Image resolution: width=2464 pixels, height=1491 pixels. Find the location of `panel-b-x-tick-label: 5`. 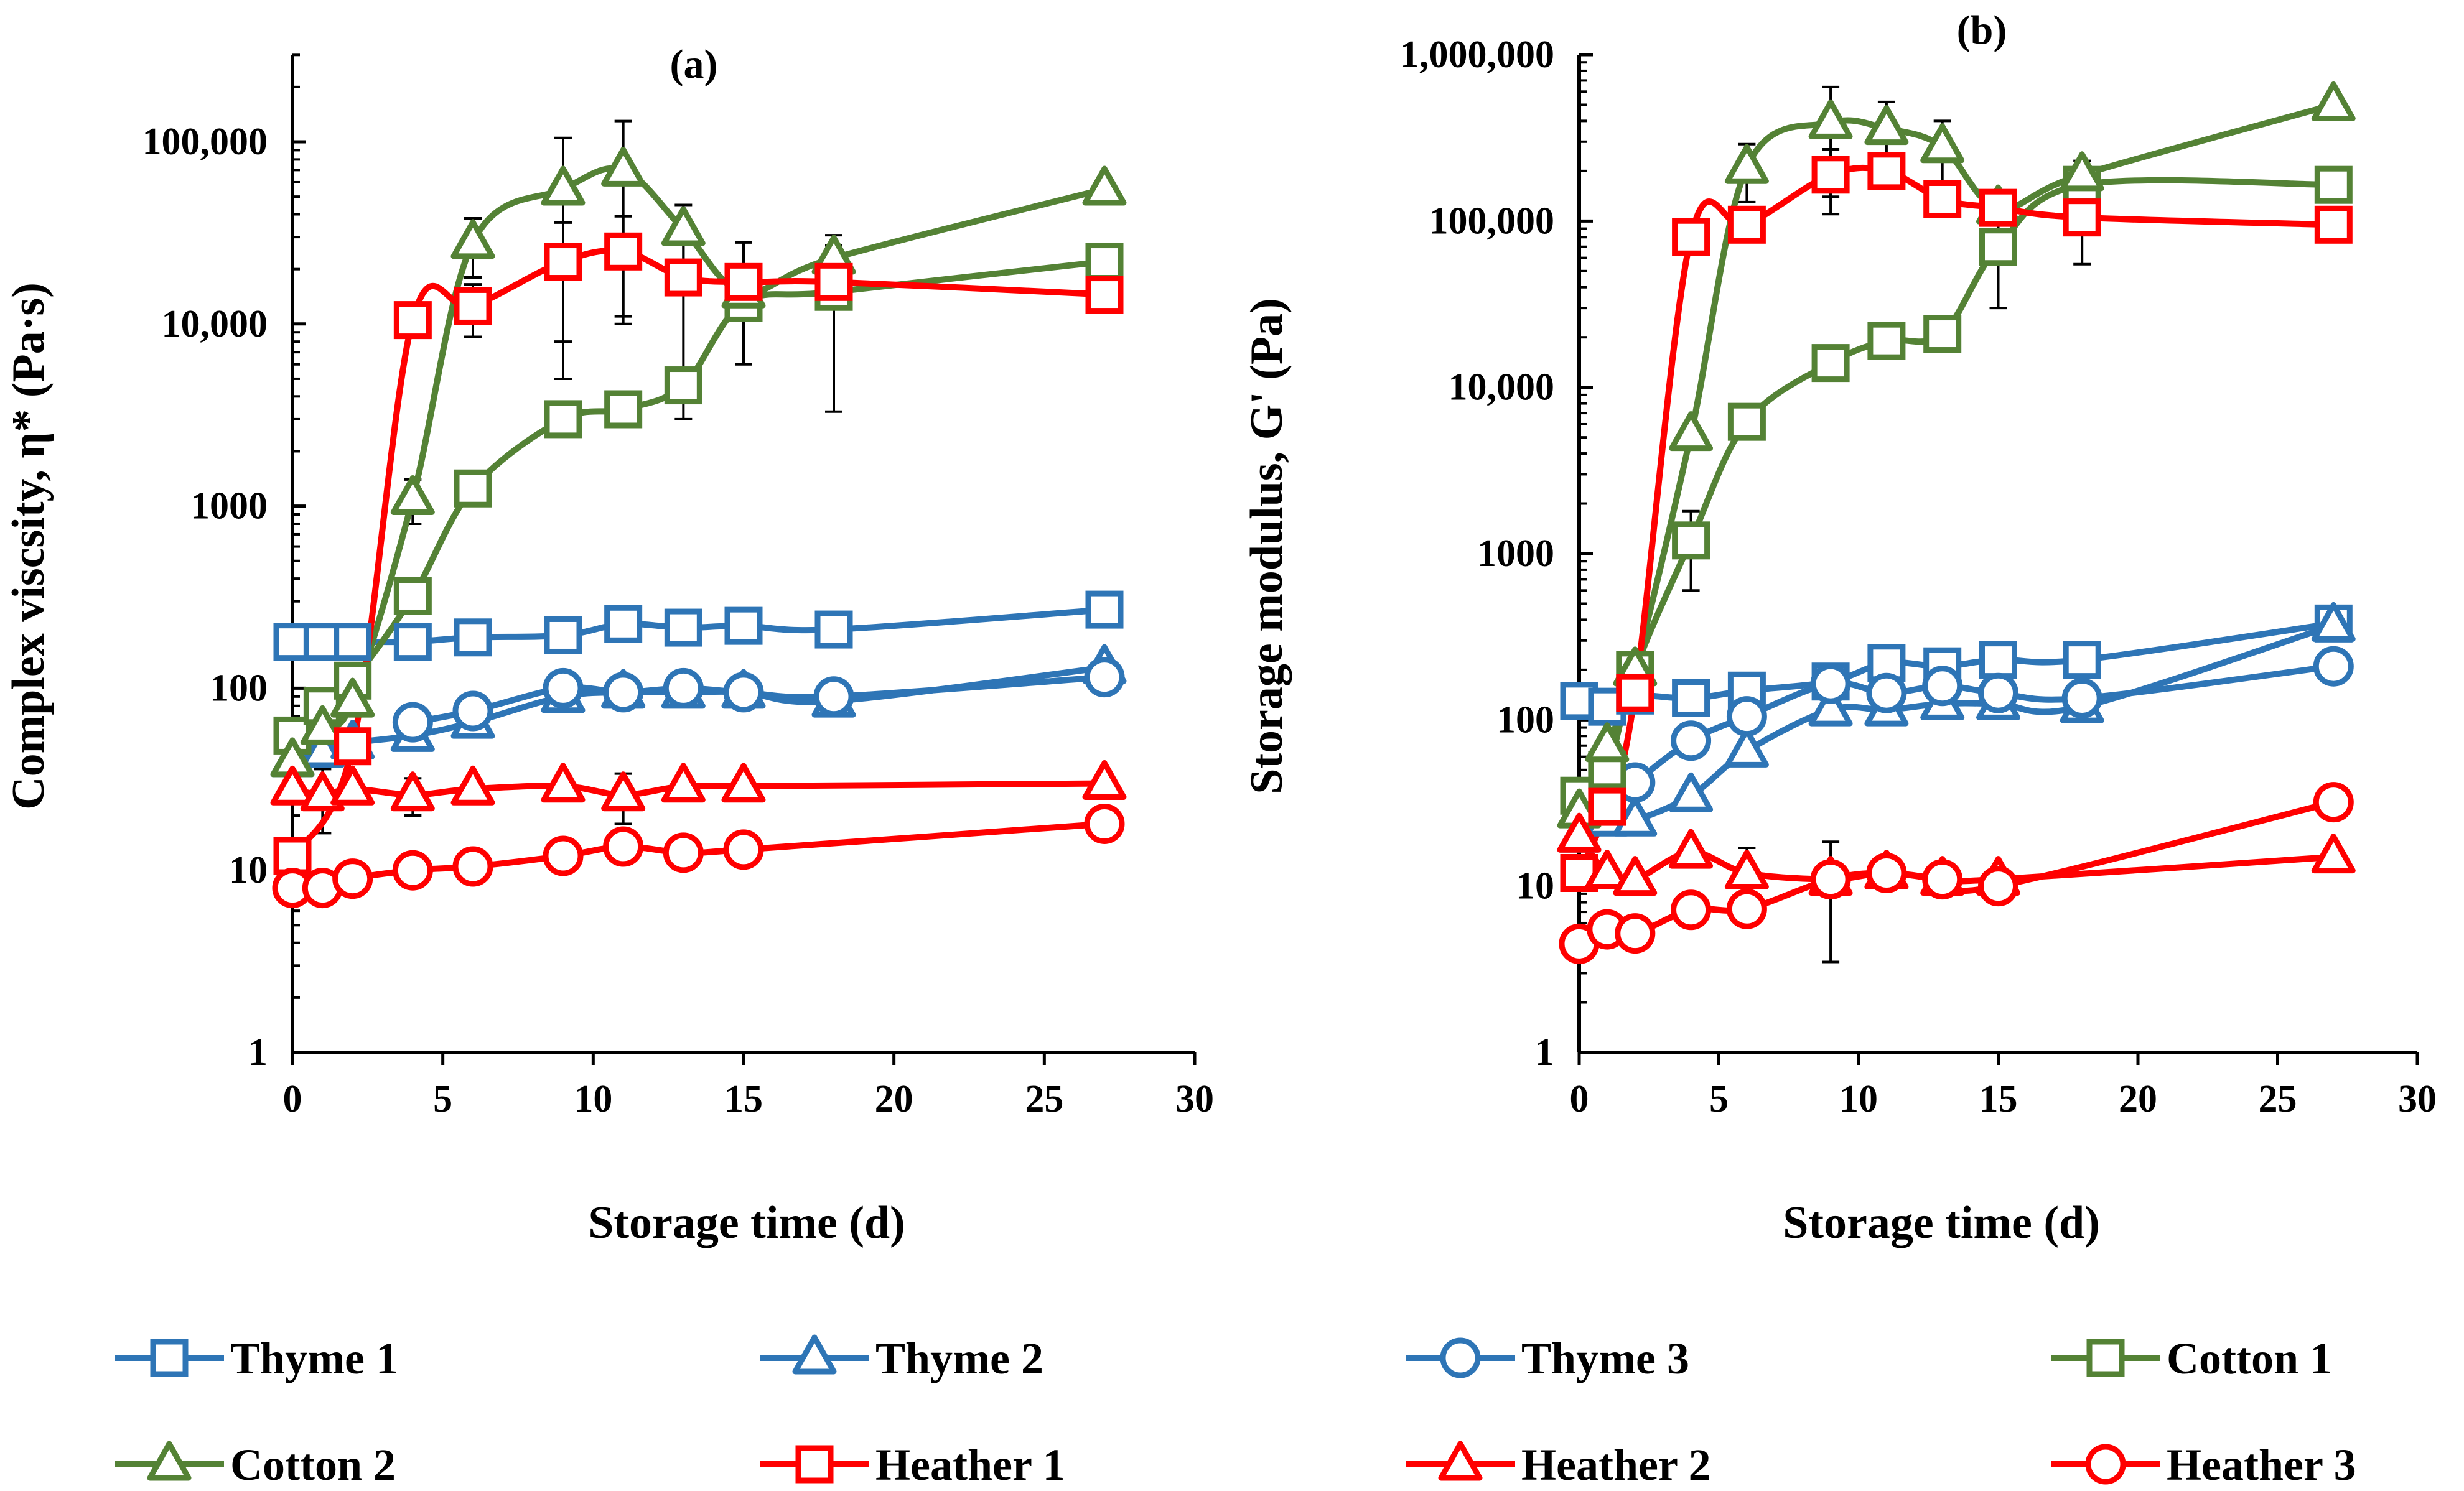

panel-b-x-tick-label: 5 is located at coordinates (1719, 1099).